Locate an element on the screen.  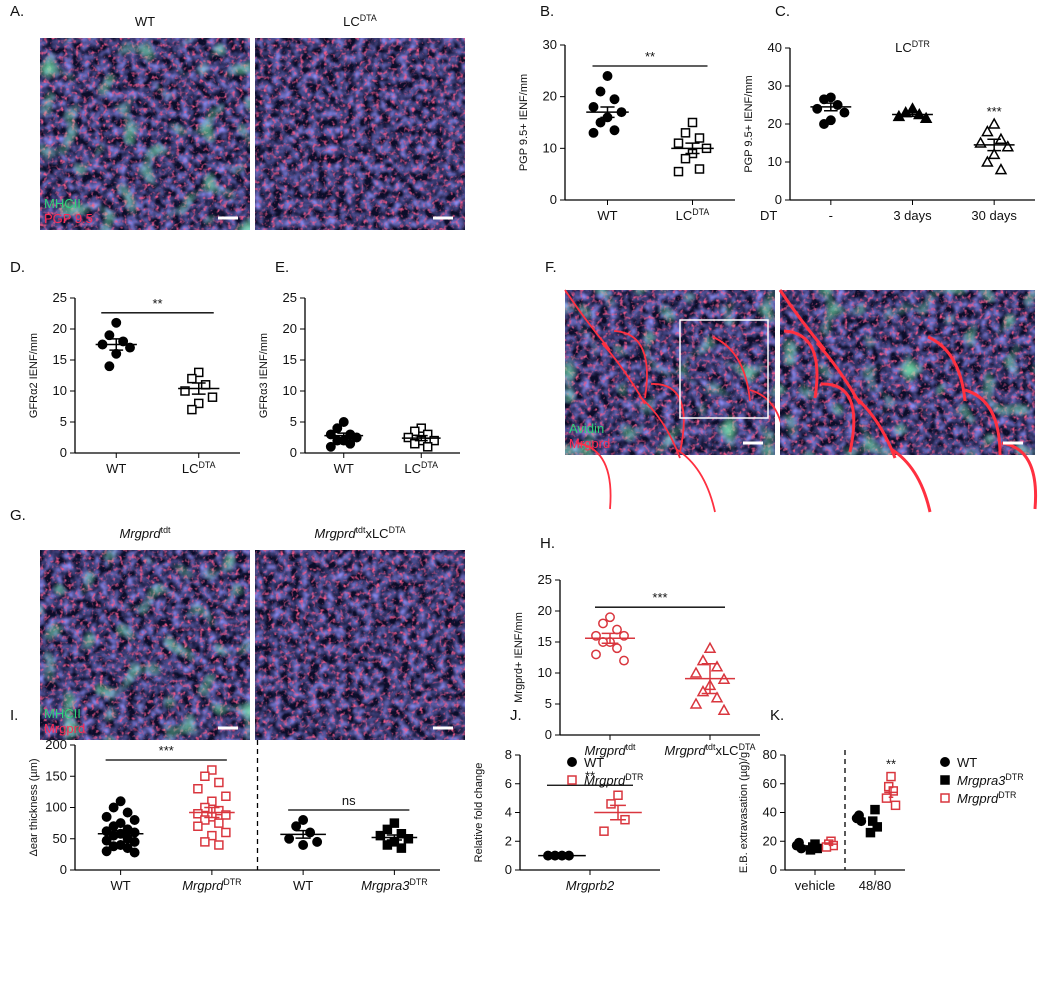
panel-letter: F. is located at coordinates (551, 267).